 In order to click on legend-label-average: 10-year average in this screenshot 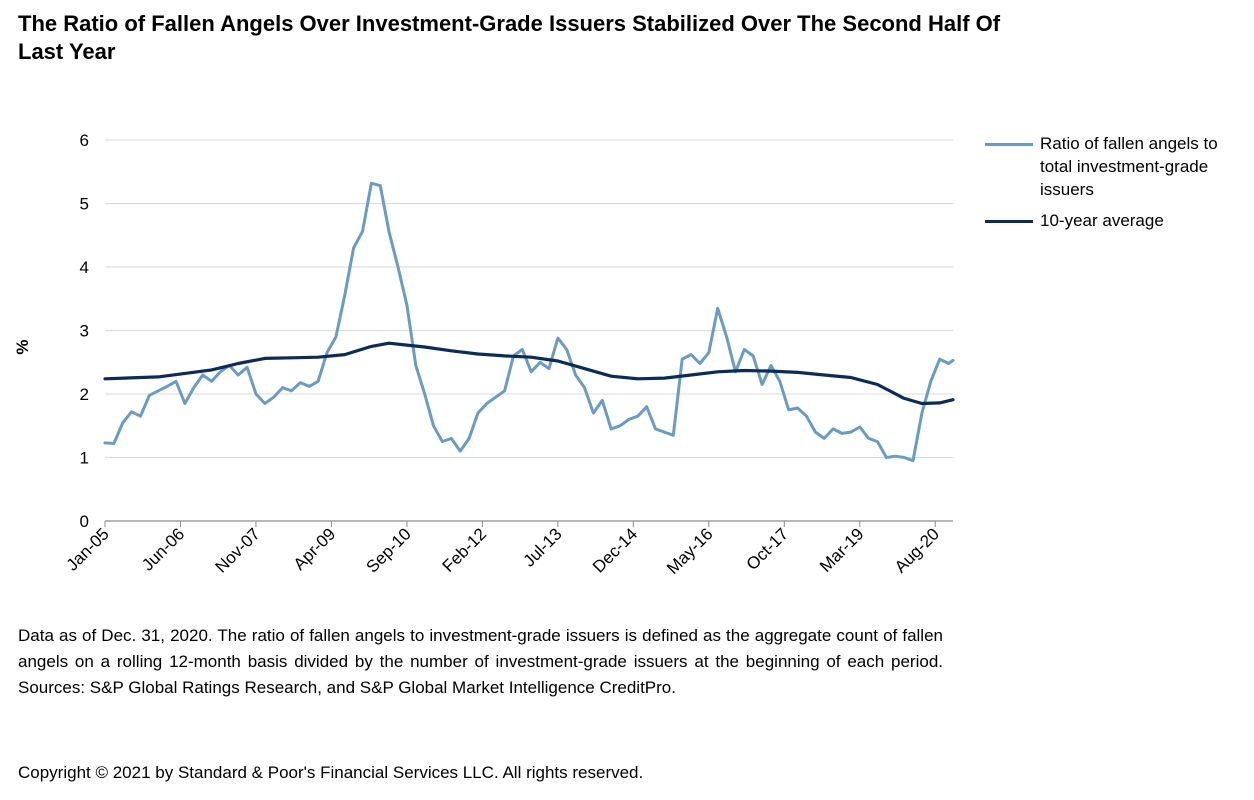, I will do `click(1102, 220)`.